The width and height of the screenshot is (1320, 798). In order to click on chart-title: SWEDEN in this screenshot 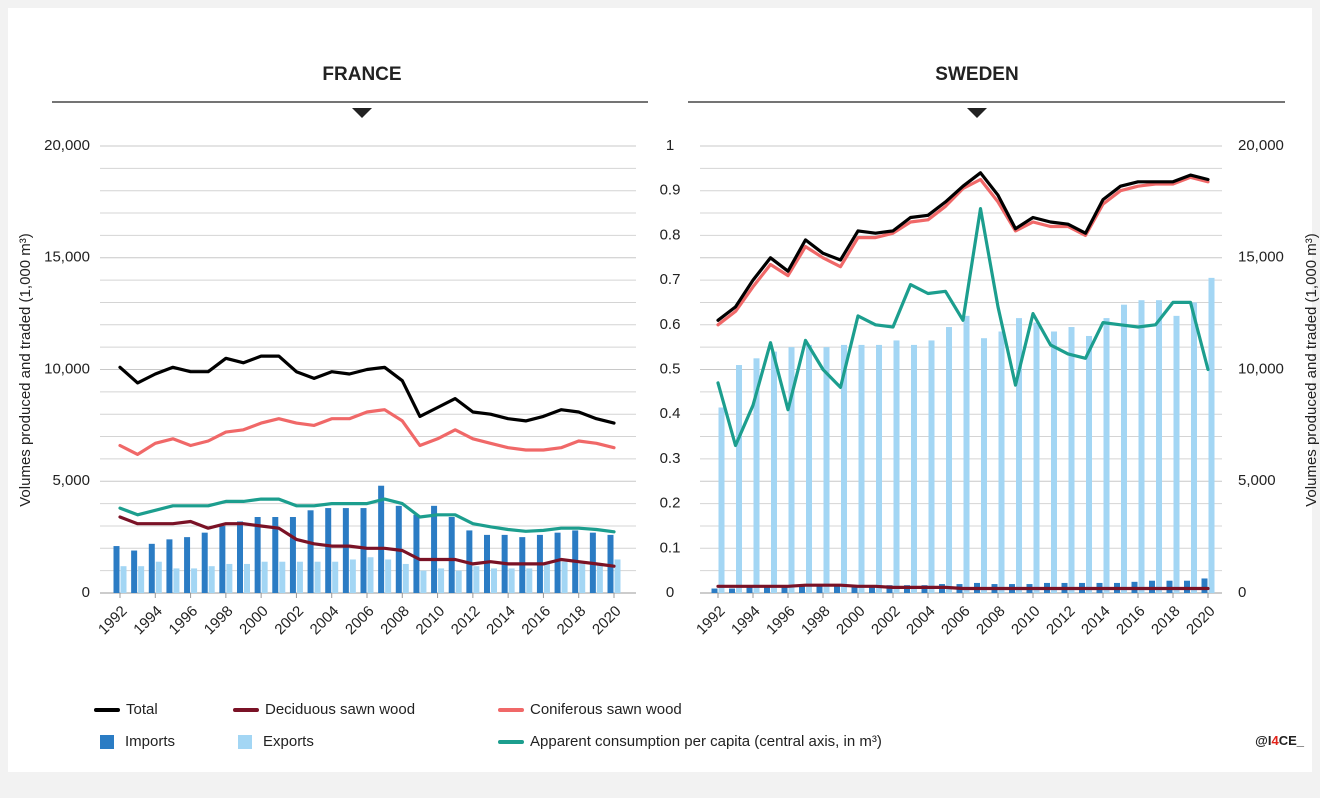, I will do `click(976, 74)`.